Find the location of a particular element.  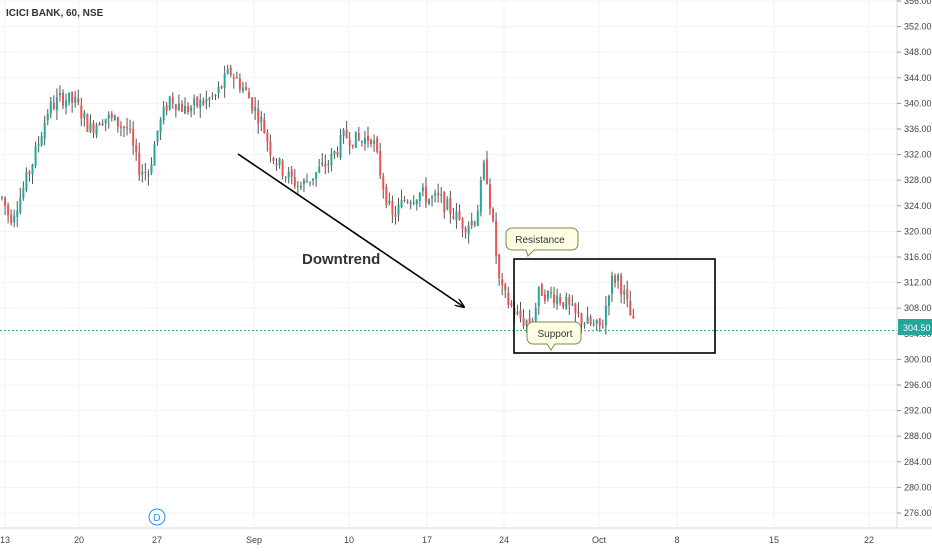

dividend-event-marker: D is located at coordinates (157, 517).